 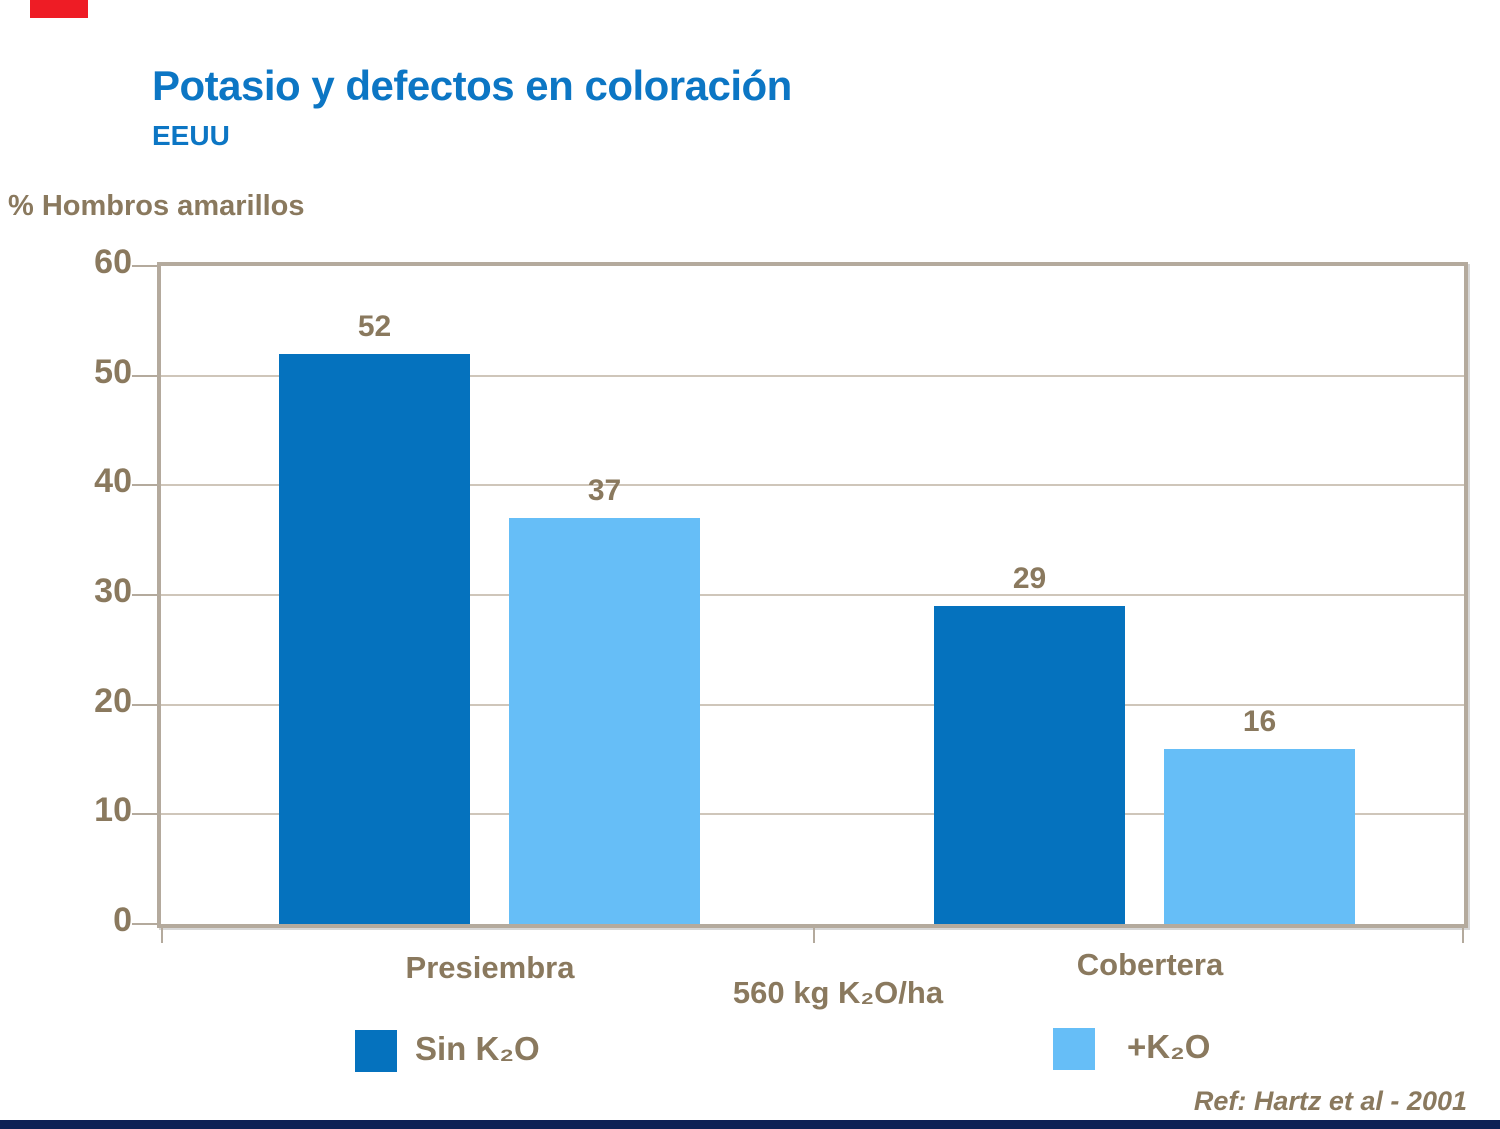 What do you see at coordinates (1169, 1046) in the screenshot?
I see `legend-label-plus-k2o: +K₂O` at bounding box center [1169, 1046].